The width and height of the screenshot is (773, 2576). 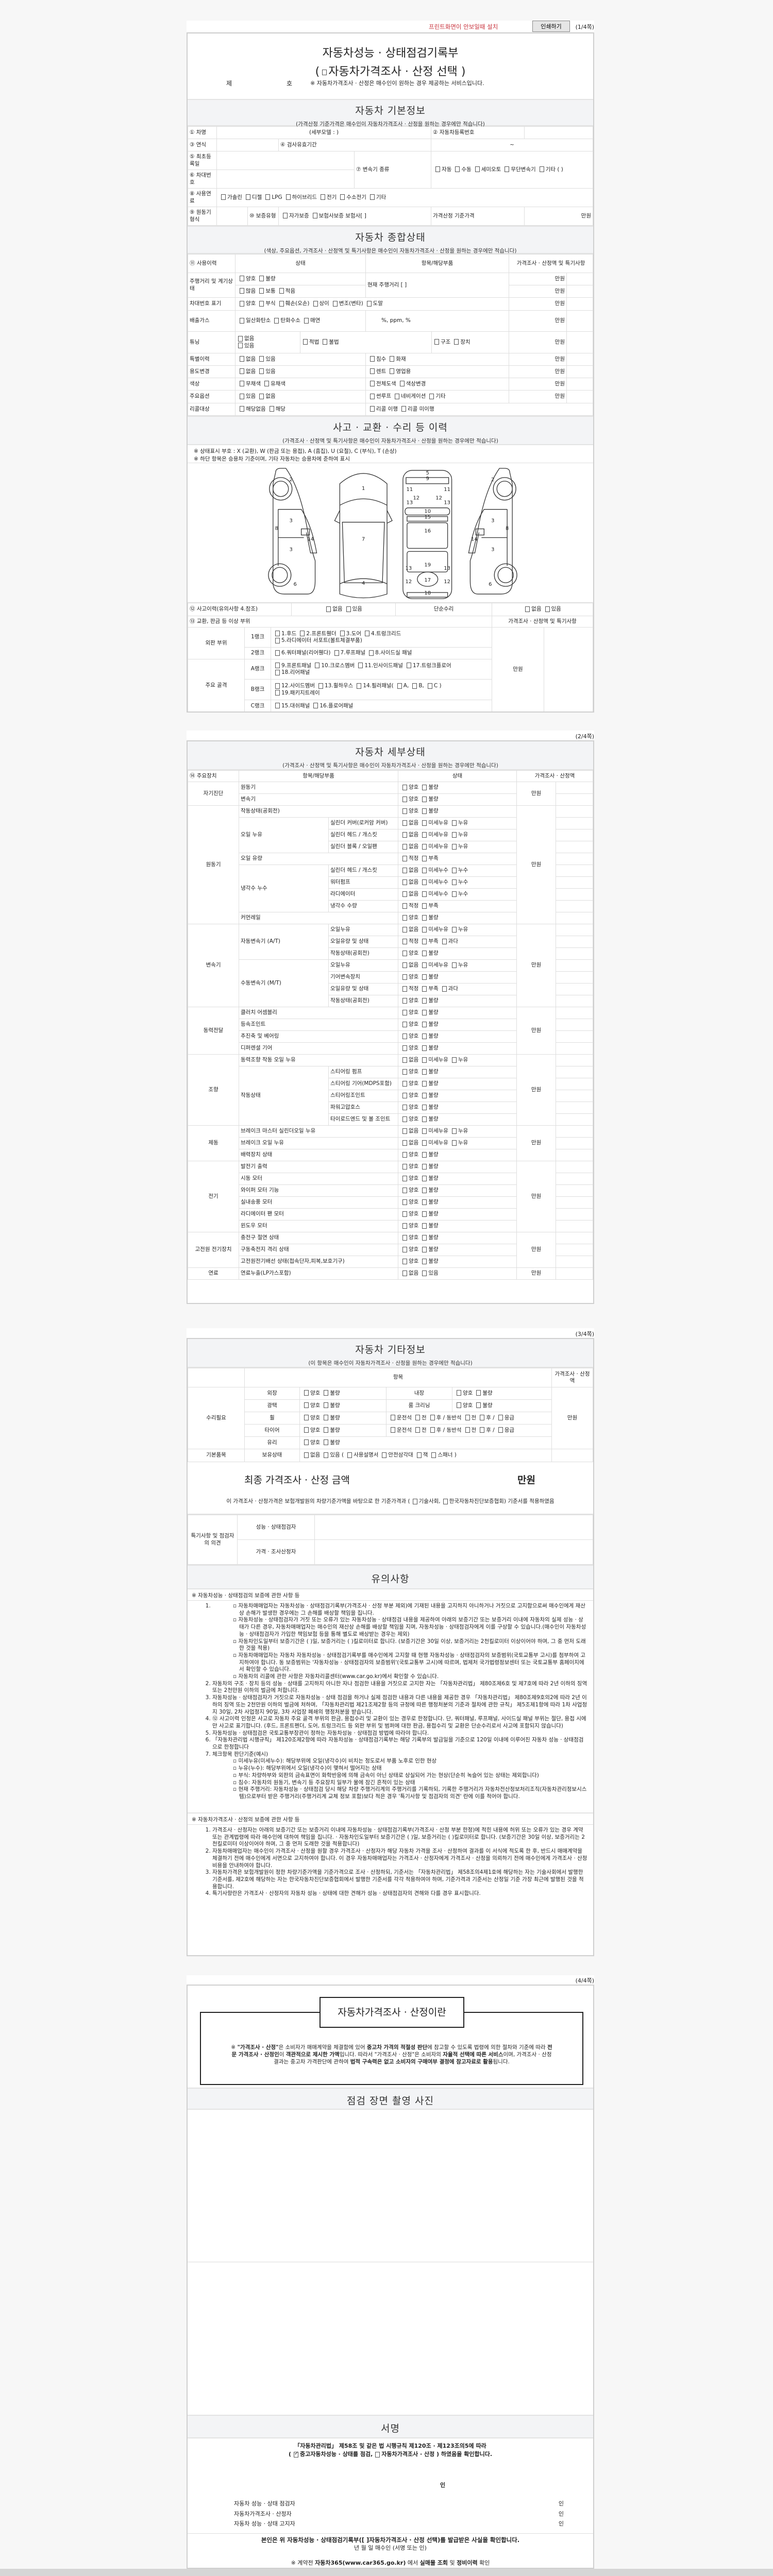 What do you see at coordinates (436, 396) in the screenshot?
I see `checkbox-option: 기타` at bounding box center [436, 396].